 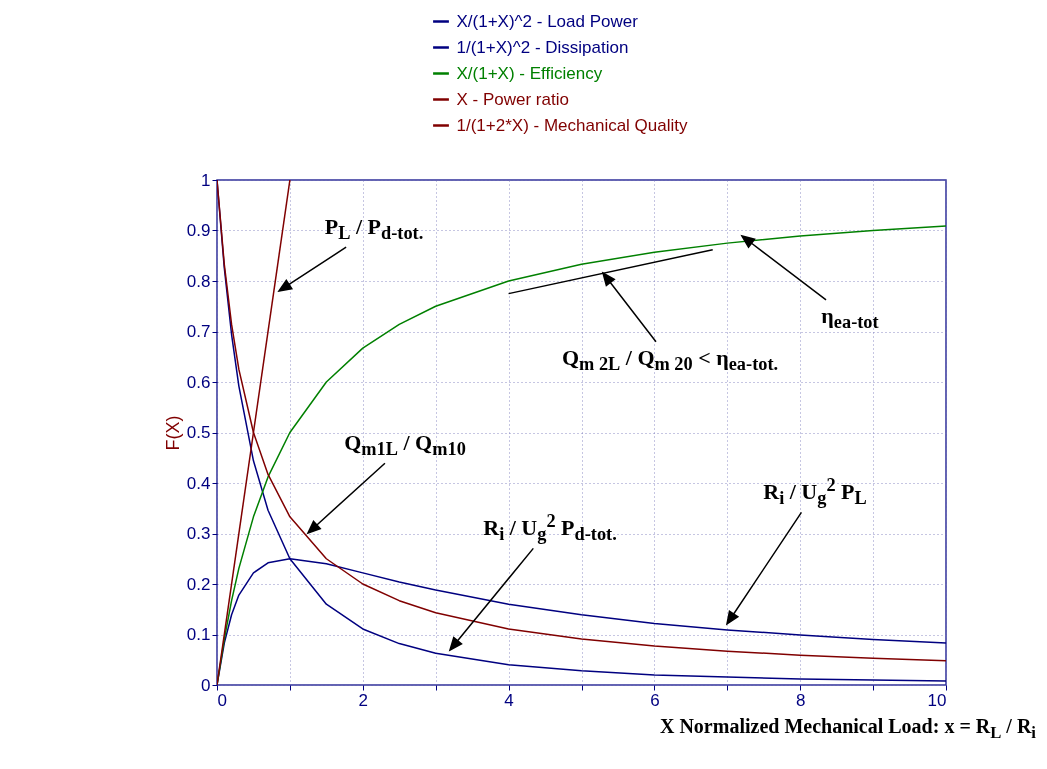 I want to click on y-tick-label: 0.9, so click(x=198, y=230).